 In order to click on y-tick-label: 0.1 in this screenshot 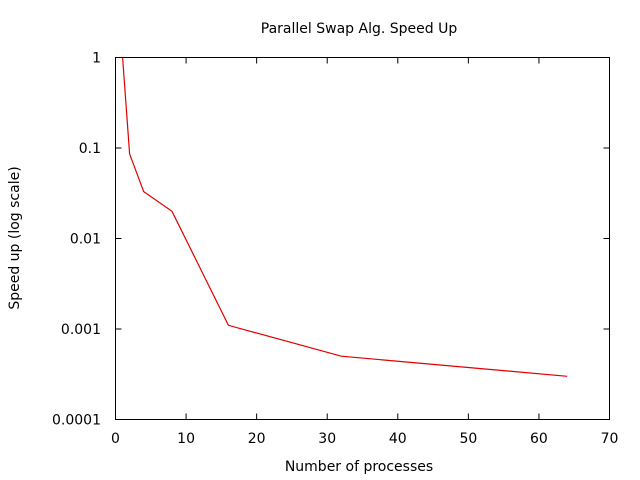, I will do `click(90, 149)`.